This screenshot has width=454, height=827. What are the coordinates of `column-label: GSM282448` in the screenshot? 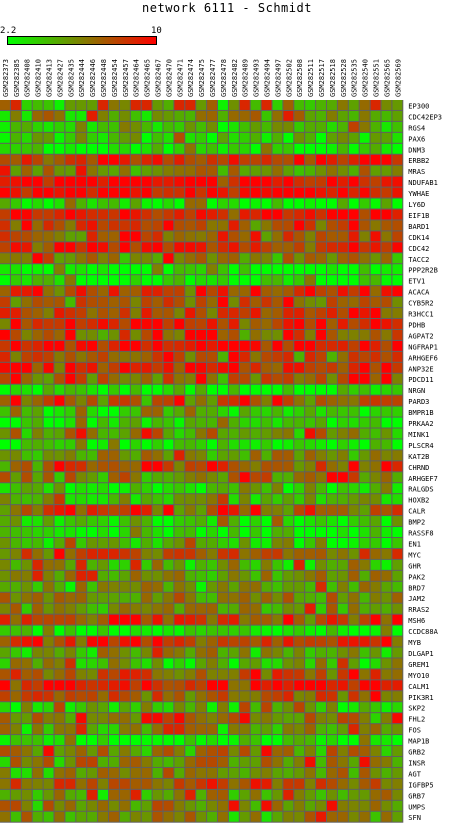 It's located at (104, 78).